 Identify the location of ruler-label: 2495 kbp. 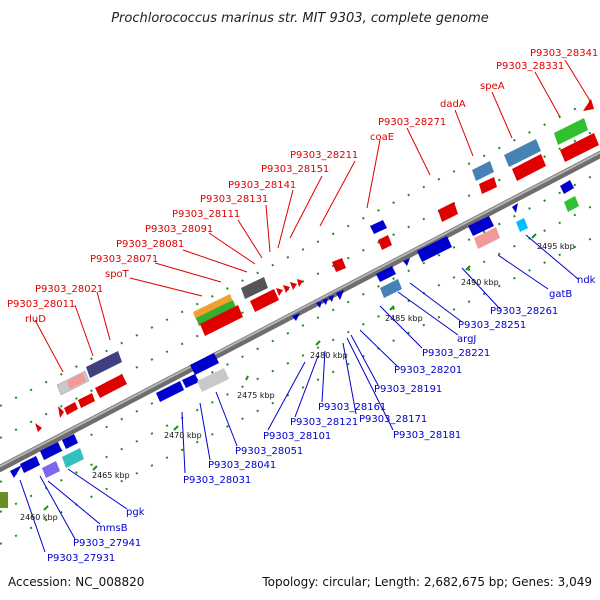
(556, 246).